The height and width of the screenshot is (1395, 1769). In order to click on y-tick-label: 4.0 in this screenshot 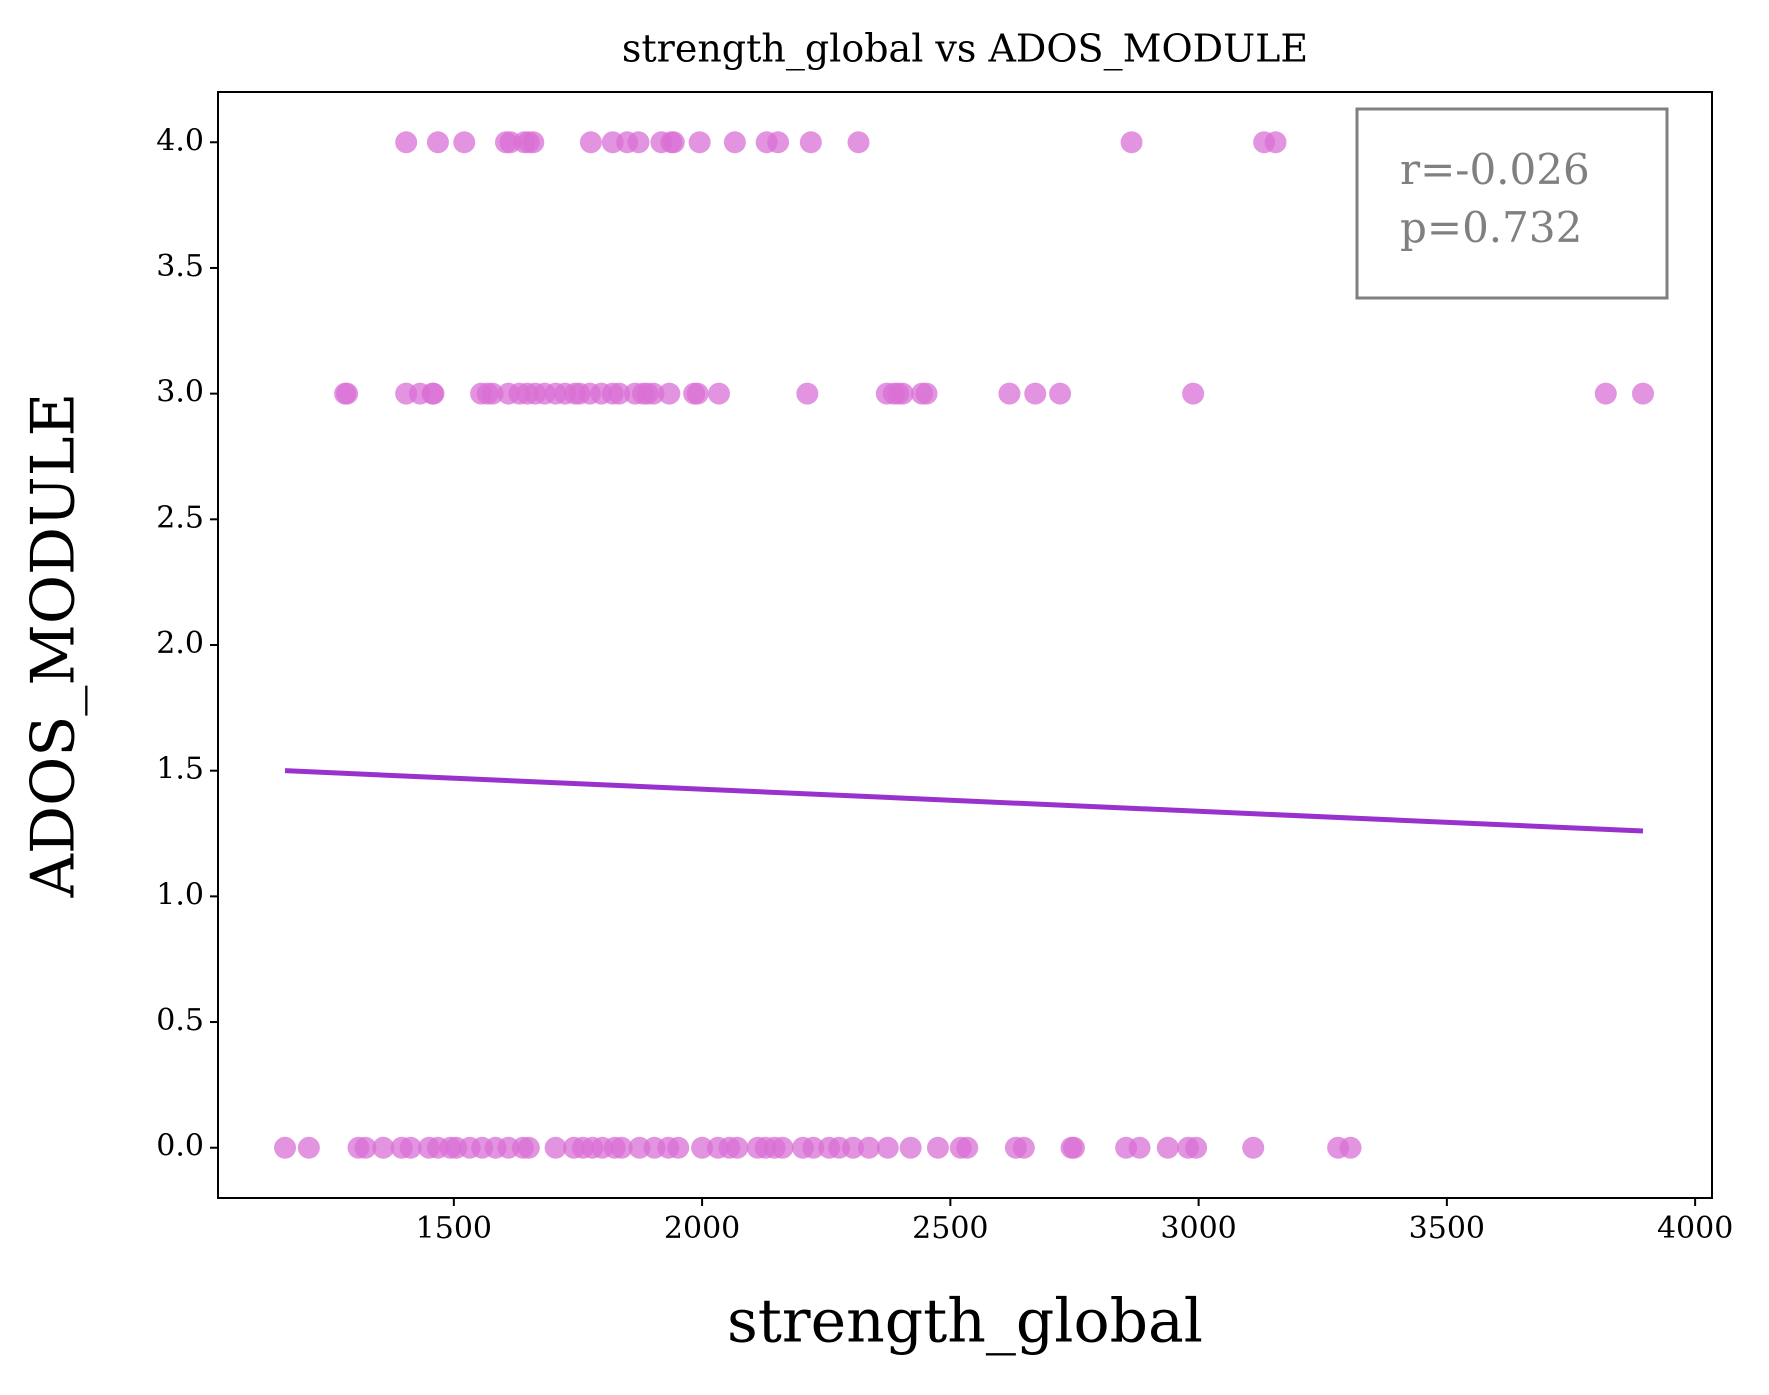, I will do `click(180, 140)`.